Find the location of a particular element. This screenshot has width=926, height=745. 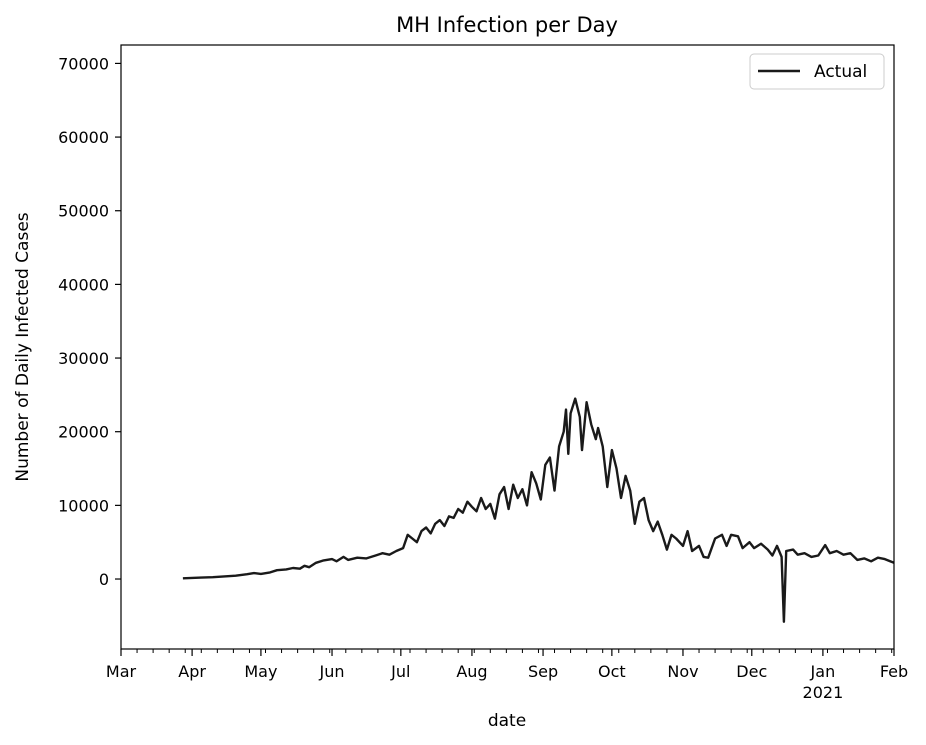

legend-label-actual: Actual is located at coordinates (840, 72).